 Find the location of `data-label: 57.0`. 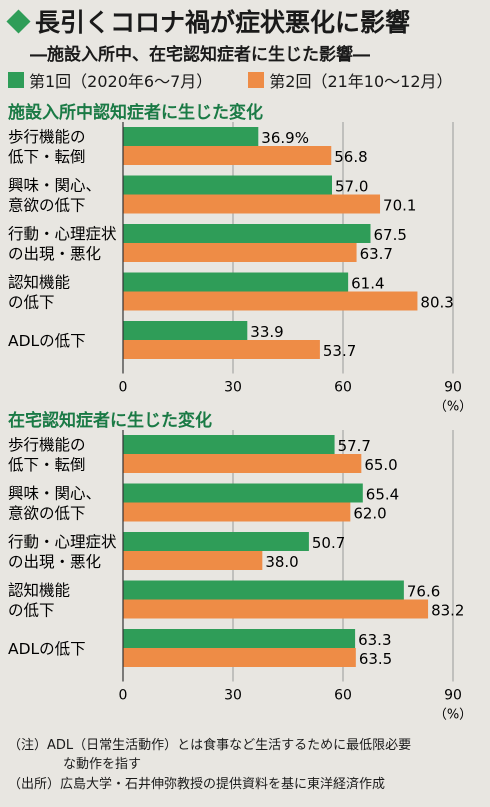

data-label: 57.0 is located at coordinates (351, 187).